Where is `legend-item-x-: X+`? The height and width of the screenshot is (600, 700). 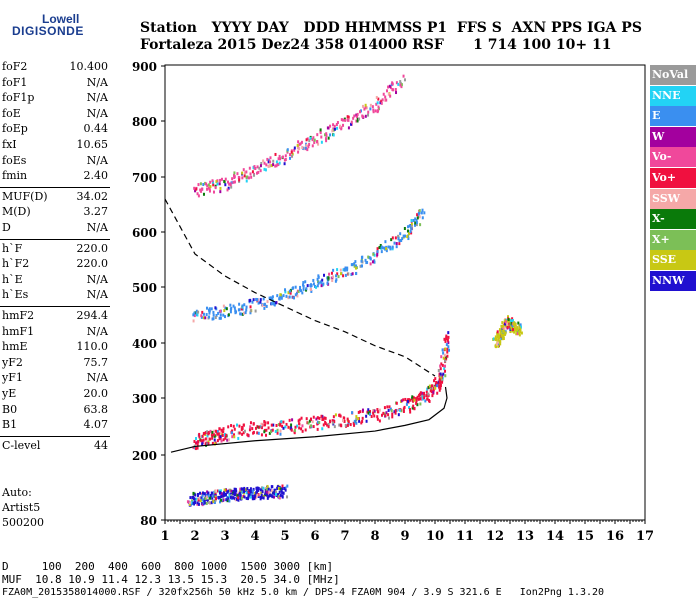 legend-item-x-: X+ is located at coordinates (673, 239).